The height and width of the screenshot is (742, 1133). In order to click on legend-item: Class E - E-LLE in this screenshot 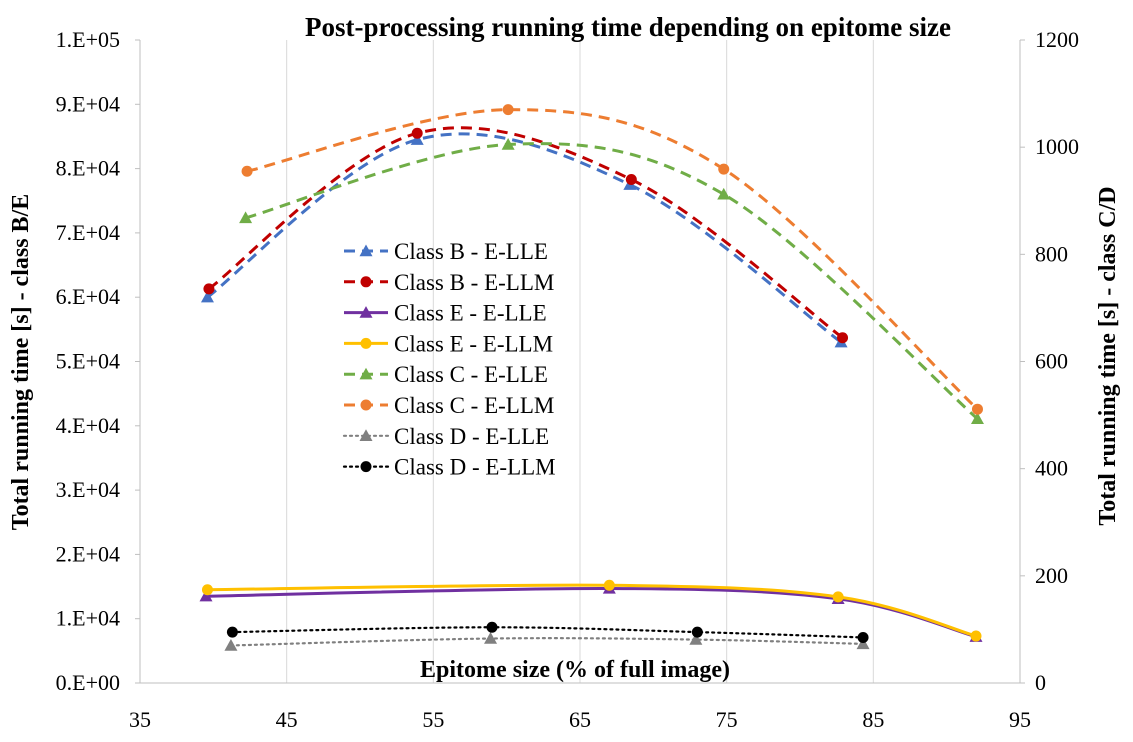, I will do `click(445, 313)`.